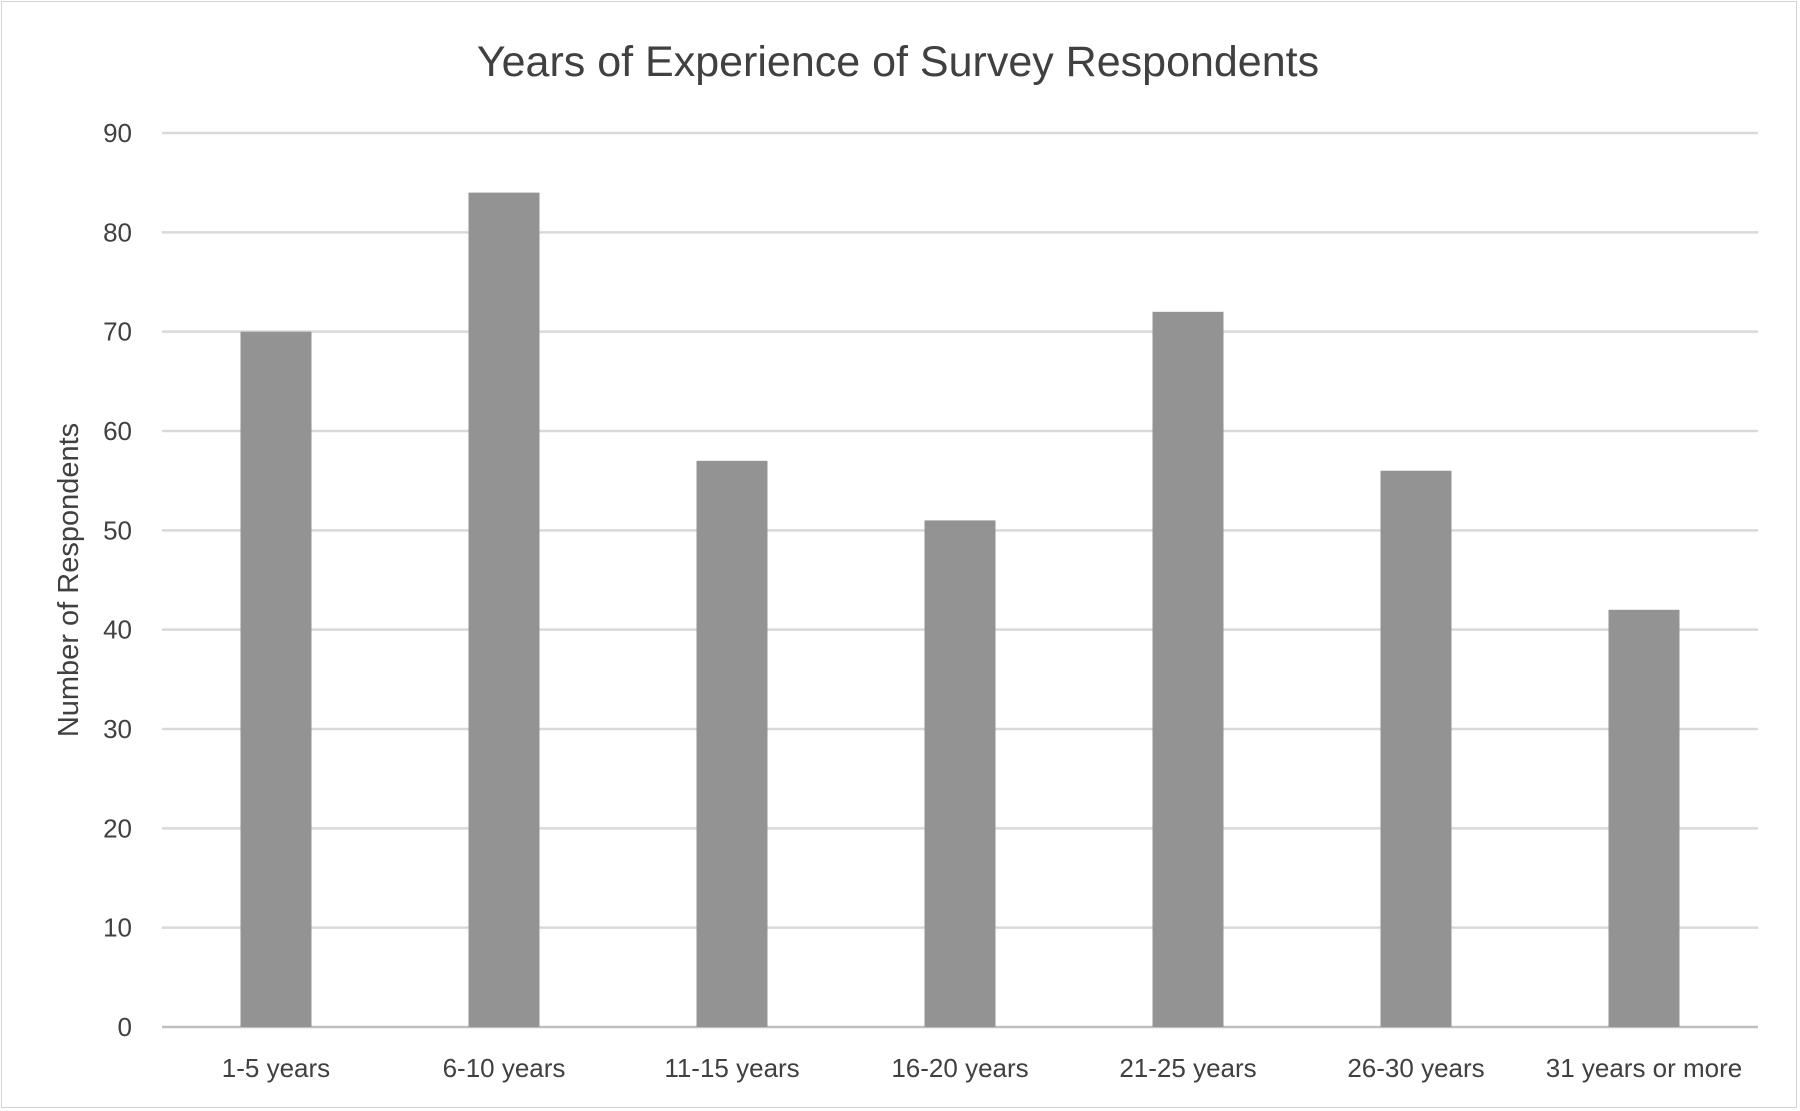 This screenshot has height=1111, width=1800. I want to click on x-tick-label: 1-5 years, so click(276, 1068).